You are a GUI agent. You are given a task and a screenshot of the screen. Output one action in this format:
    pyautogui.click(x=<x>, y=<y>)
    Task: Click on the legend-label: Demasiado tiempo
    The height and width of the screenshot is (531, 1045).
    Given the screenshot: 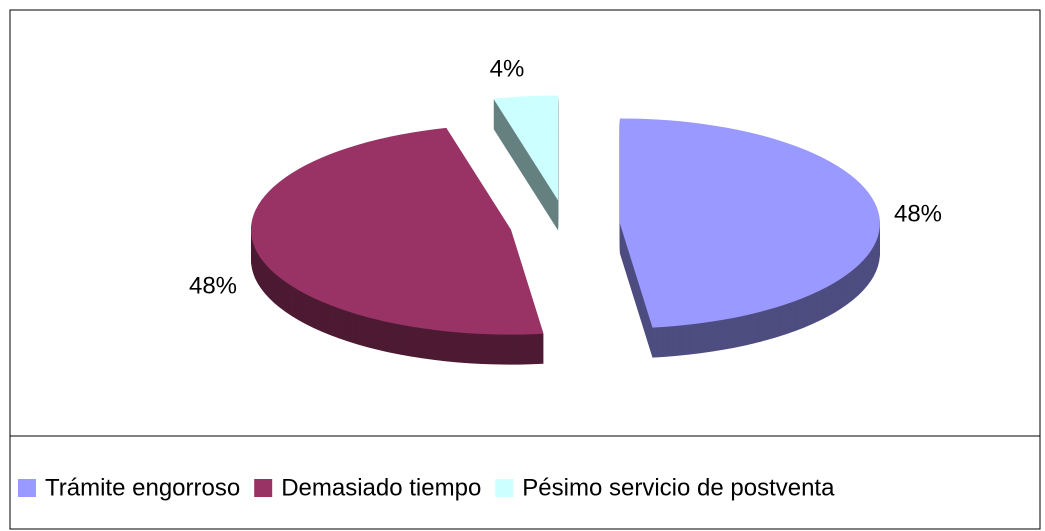 What is the action you would take?
    pyautogui.click(x=381, y=487)
    